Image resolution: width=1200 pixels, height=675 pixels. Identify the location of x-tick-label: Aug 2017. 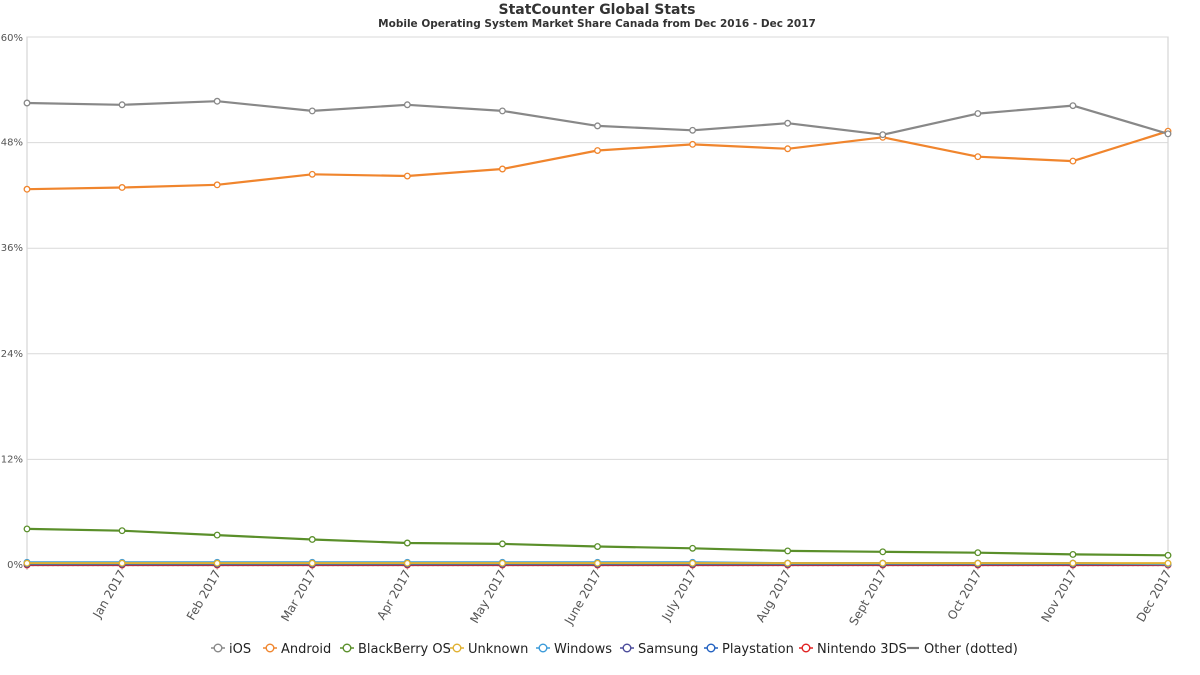
(773, 596).